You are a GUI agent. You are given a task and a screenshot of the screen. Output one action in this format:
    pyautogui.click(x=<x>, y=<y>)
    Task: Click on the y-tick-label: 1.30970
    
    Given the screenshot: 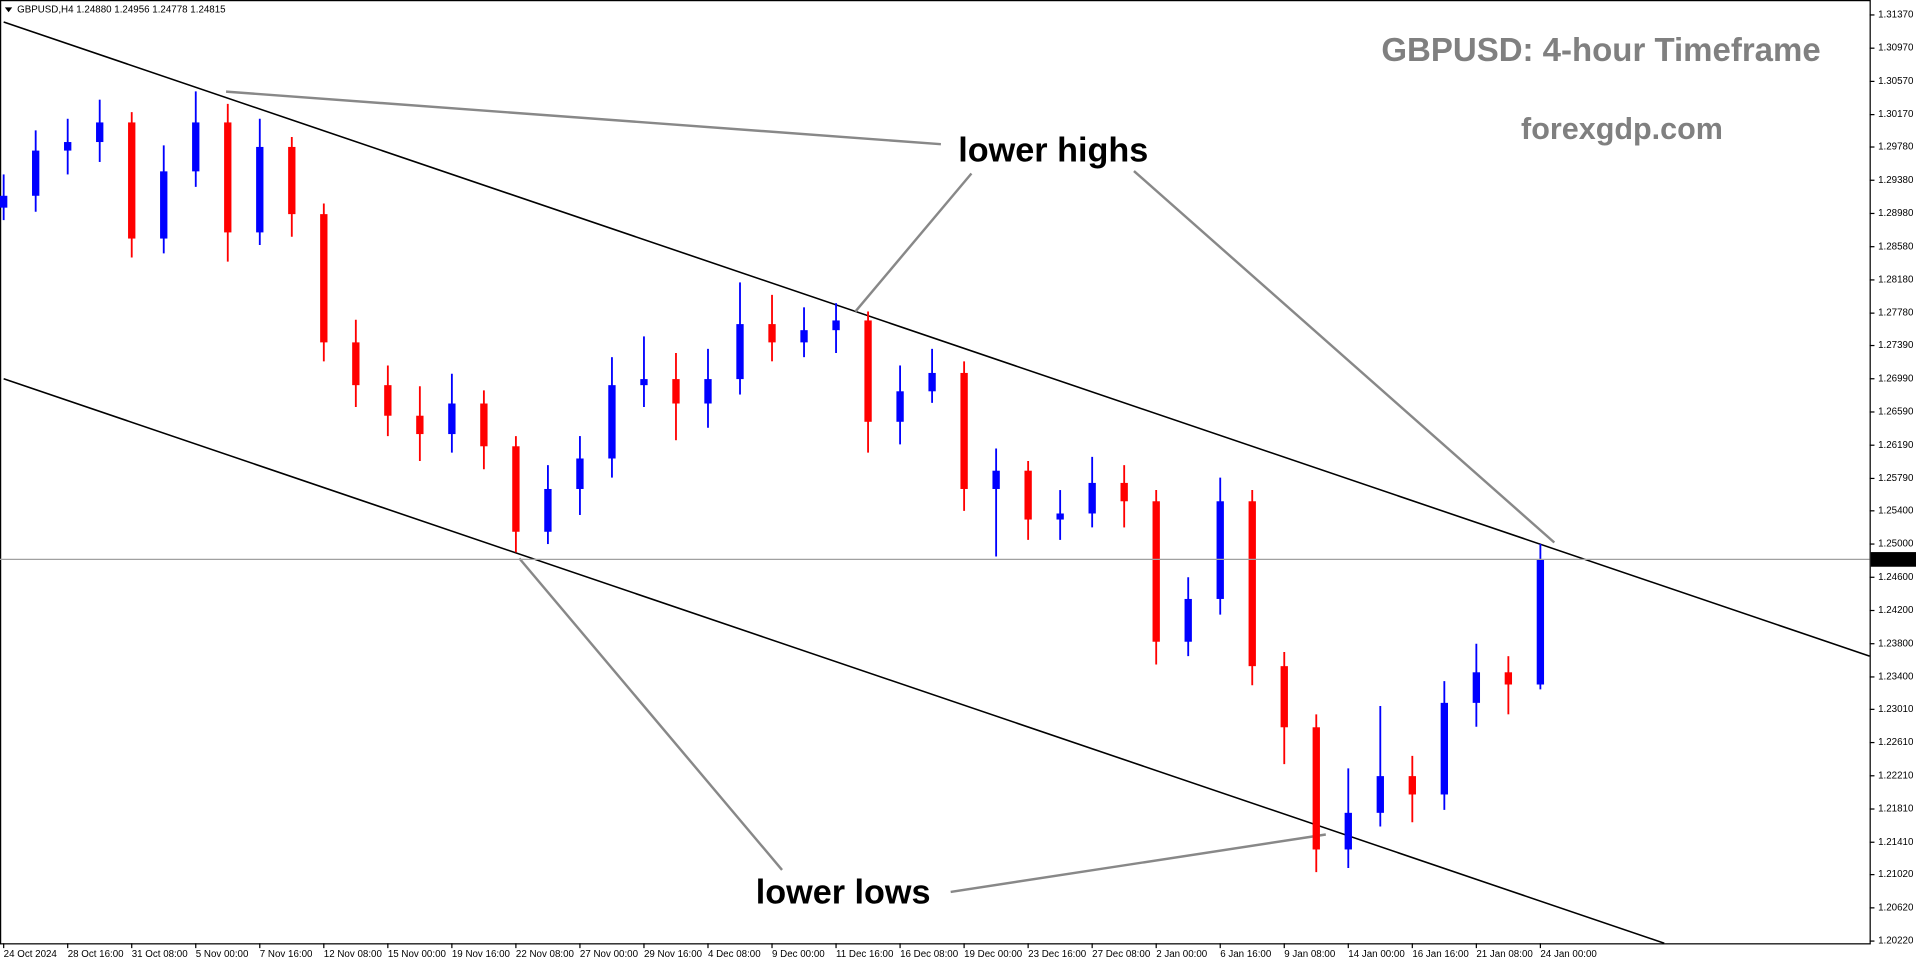 What is the action you would take?
    pyautogui.click(x=1896, y=48)
    